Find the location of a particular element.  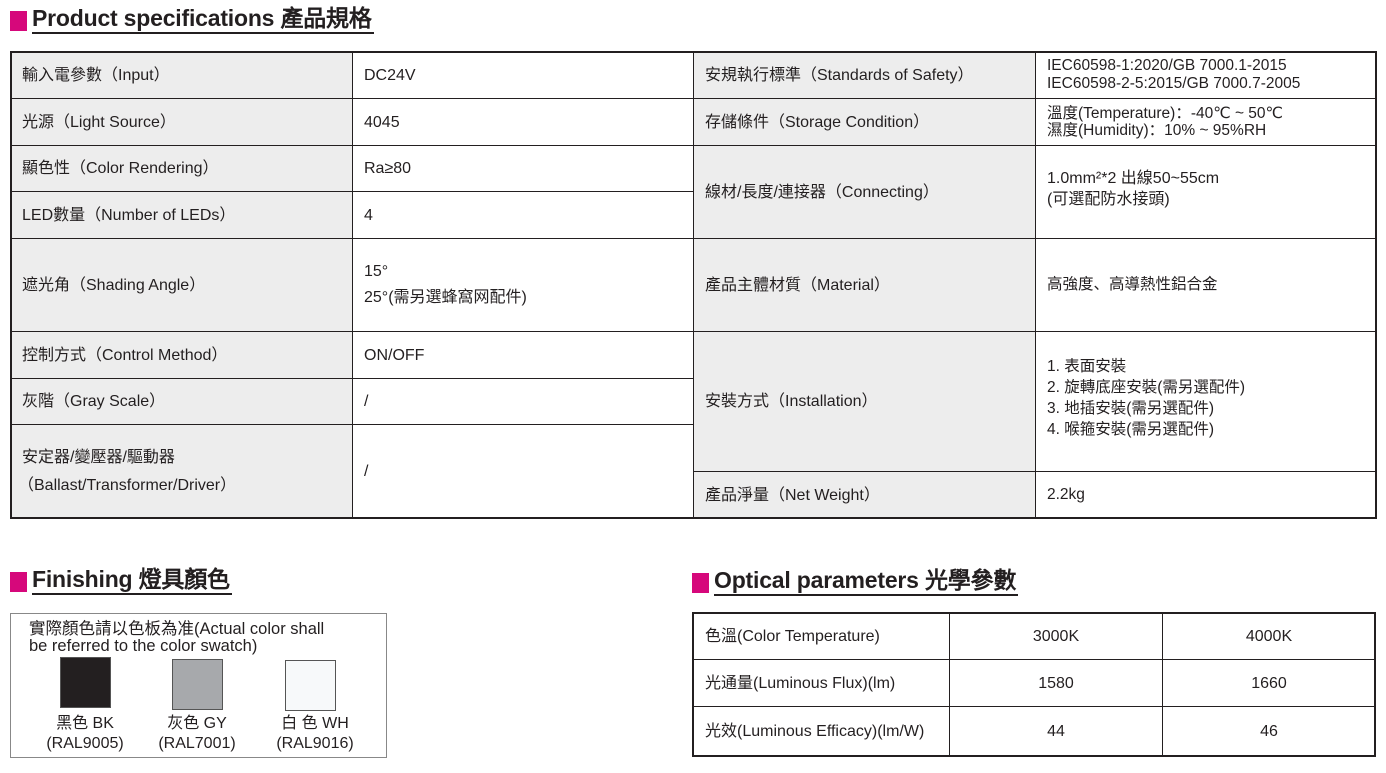

cell-text: 光通量(Luminous Flux)(lm) is located at coordinates (800, 683).